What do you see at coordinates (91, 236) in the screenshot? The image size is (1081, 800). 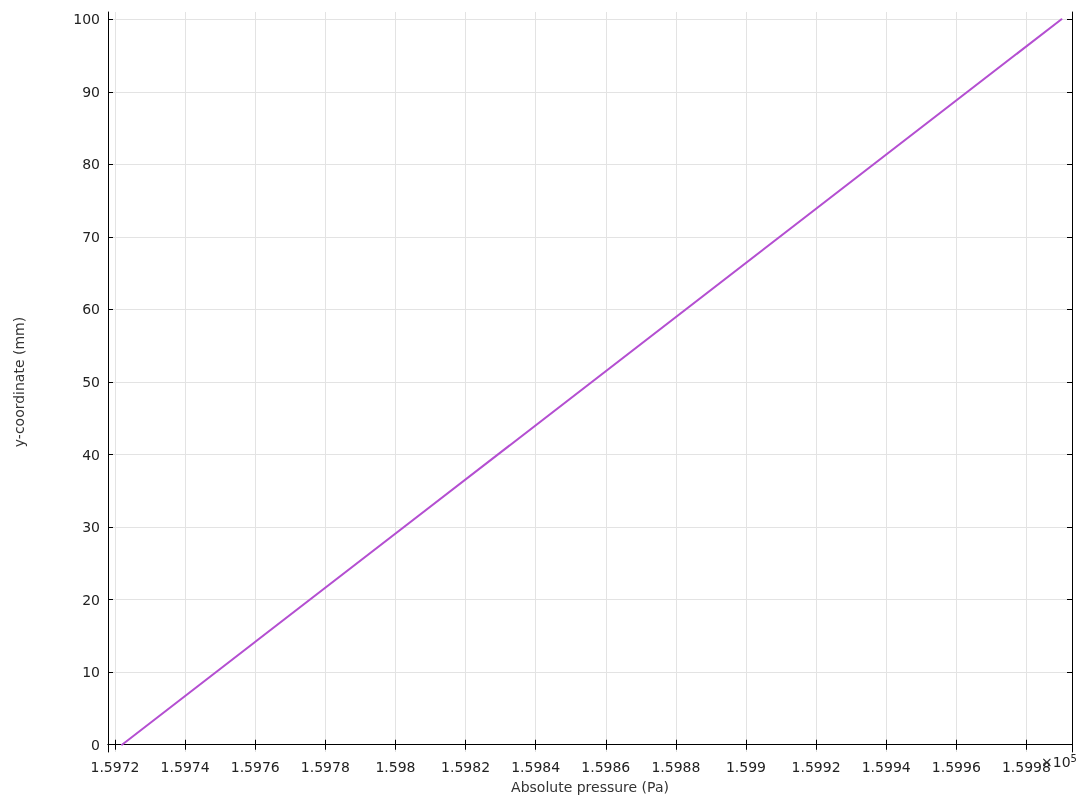 I see `y-tick-label: 70` at bounding box center [91, 236].